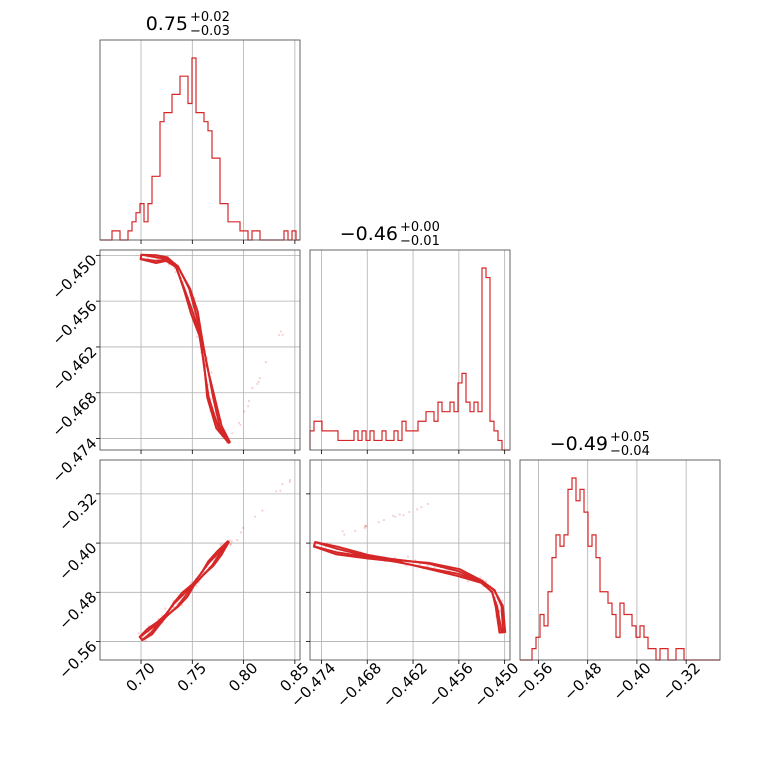 The height and width of the screenshot is (760, 760). What do you see at coordinates (192, 677) in the screenshot?
I see `x-tick-label: 0.75` at bounding box center [192, 677].